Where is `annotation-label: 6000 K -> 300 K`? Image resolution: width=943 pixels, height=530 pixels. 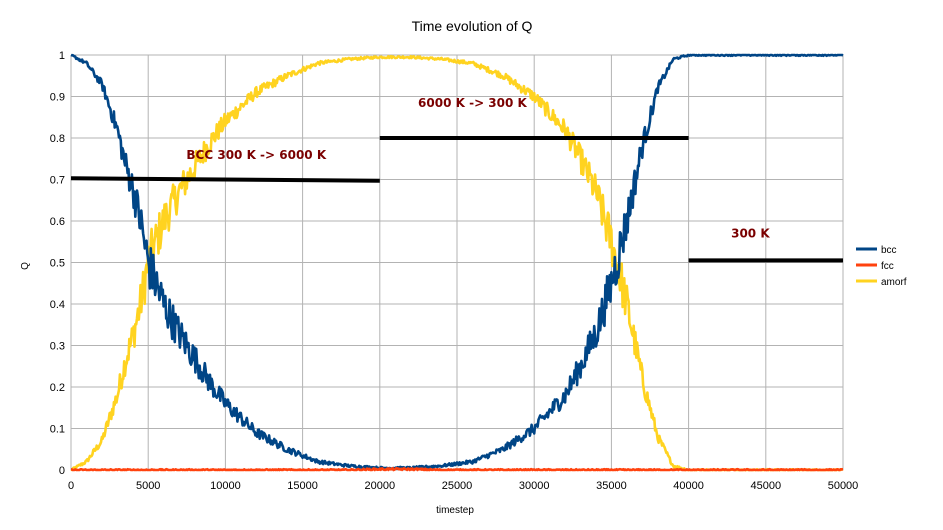
annotation-label: 6000 K -> 300 K is located at coordinates (472, 103).